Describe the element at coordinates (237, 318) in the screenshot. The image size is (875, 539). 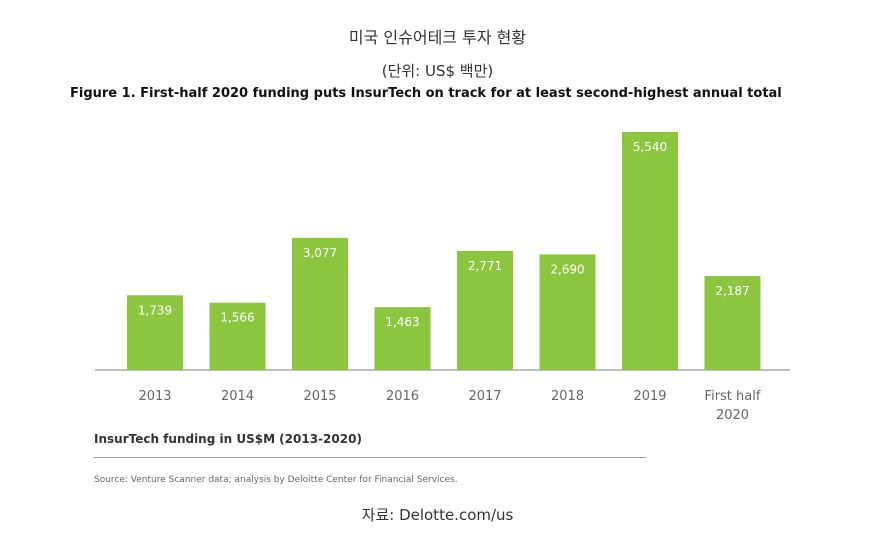
I see `bar-value-label-1: 1,566` at that location.